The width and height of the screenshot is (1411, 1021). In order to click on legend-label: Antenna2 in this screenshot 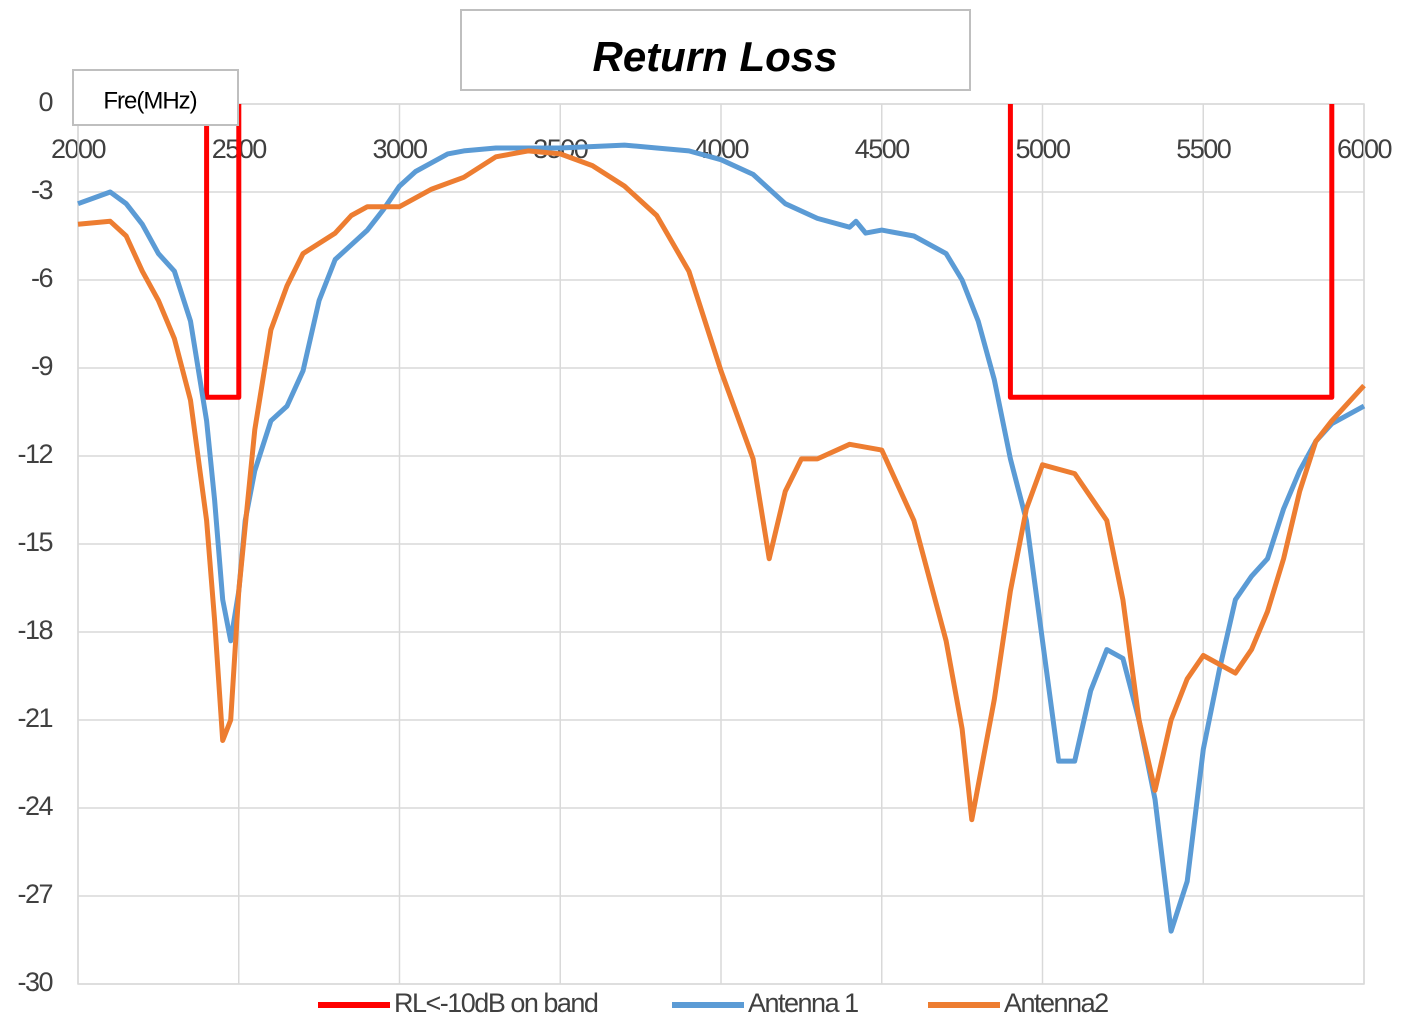, I will do `click(1056, 1003)`.